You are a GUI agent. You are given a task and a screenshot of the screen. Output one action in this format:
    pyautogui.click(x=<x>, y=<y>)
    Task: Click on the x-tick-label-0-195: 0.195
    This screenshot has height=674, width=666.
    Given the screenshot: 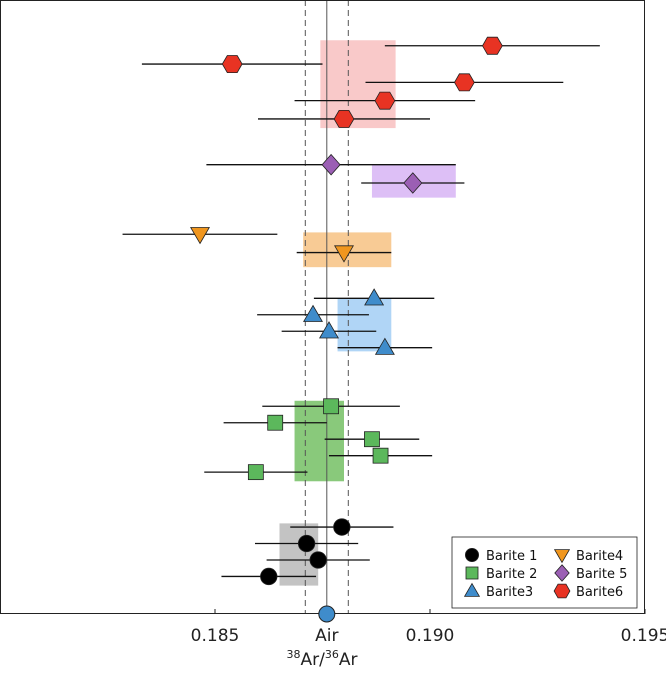 What is the action you would take?
    pyautogui.click(x=643, y=636)
    